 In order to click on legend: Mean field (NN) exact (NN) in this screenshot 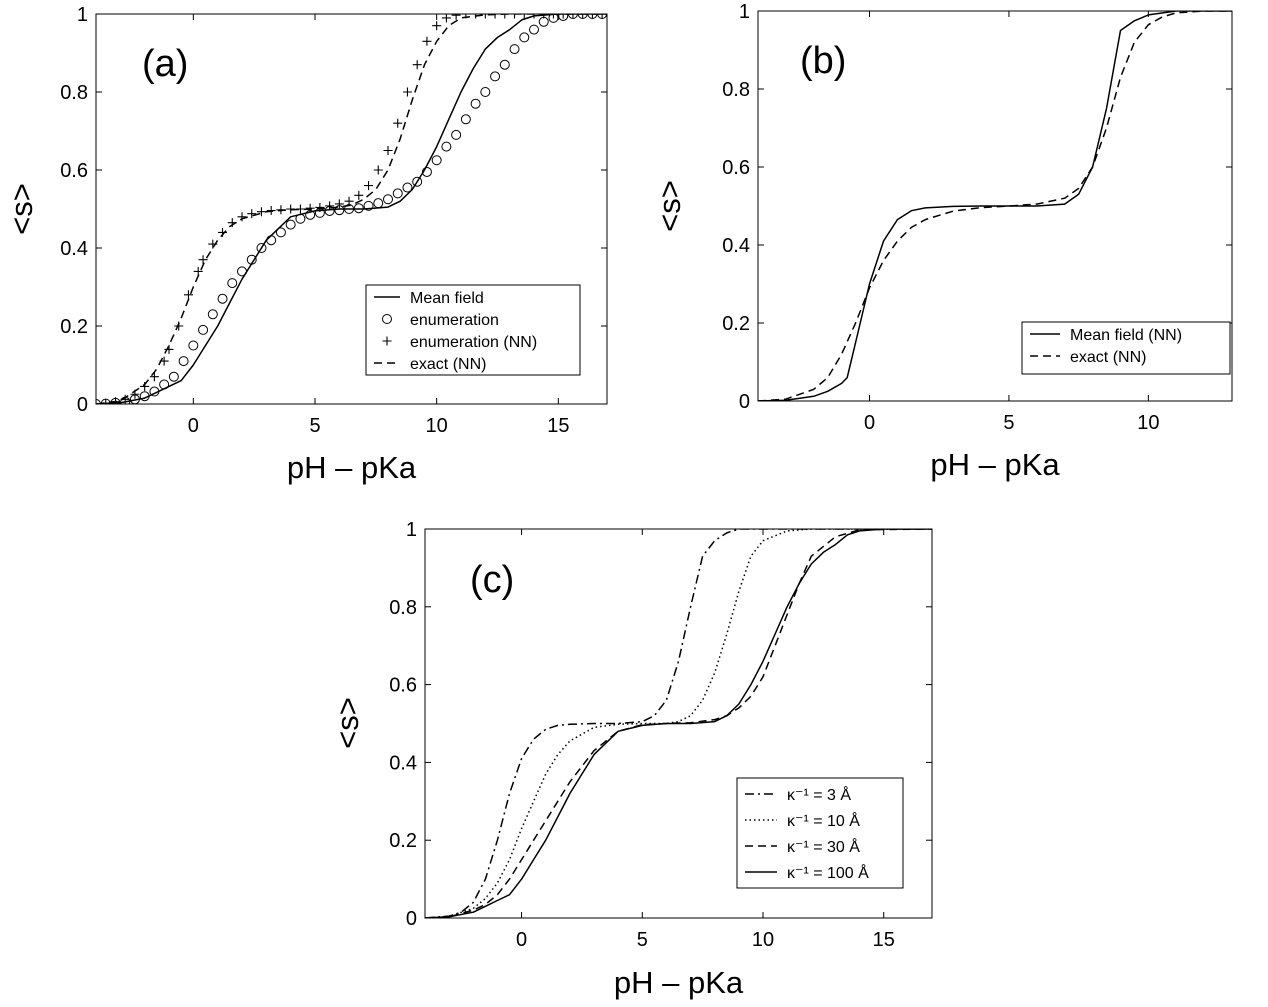, I will do `click(1126, 348)`.